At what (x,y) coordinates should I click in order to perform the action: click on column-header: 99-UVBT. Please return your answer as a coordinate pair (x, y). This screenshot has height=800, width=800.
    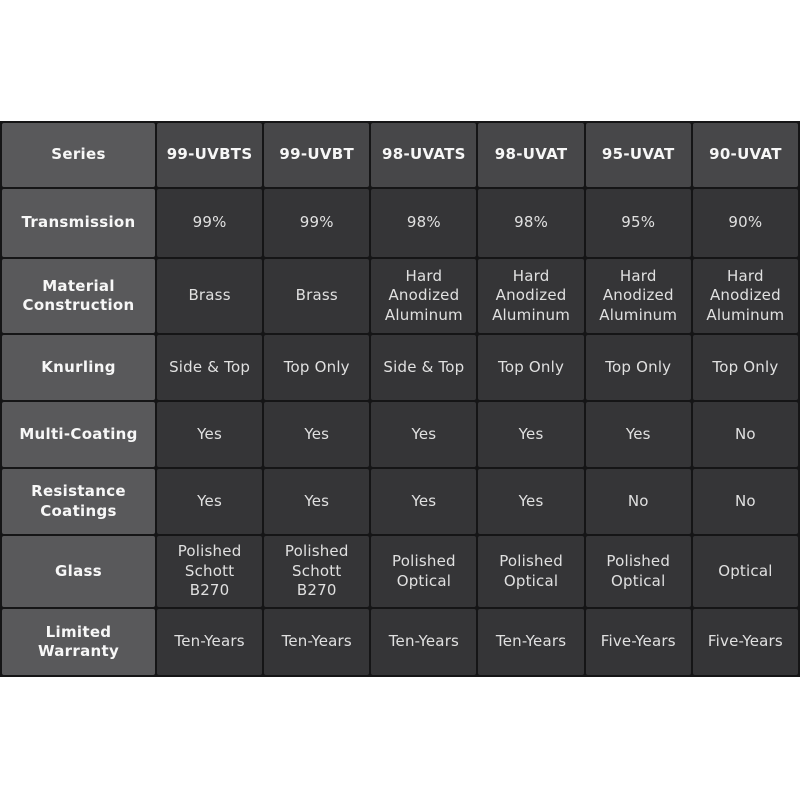
    Looking at the image, I should click on (317, 155).